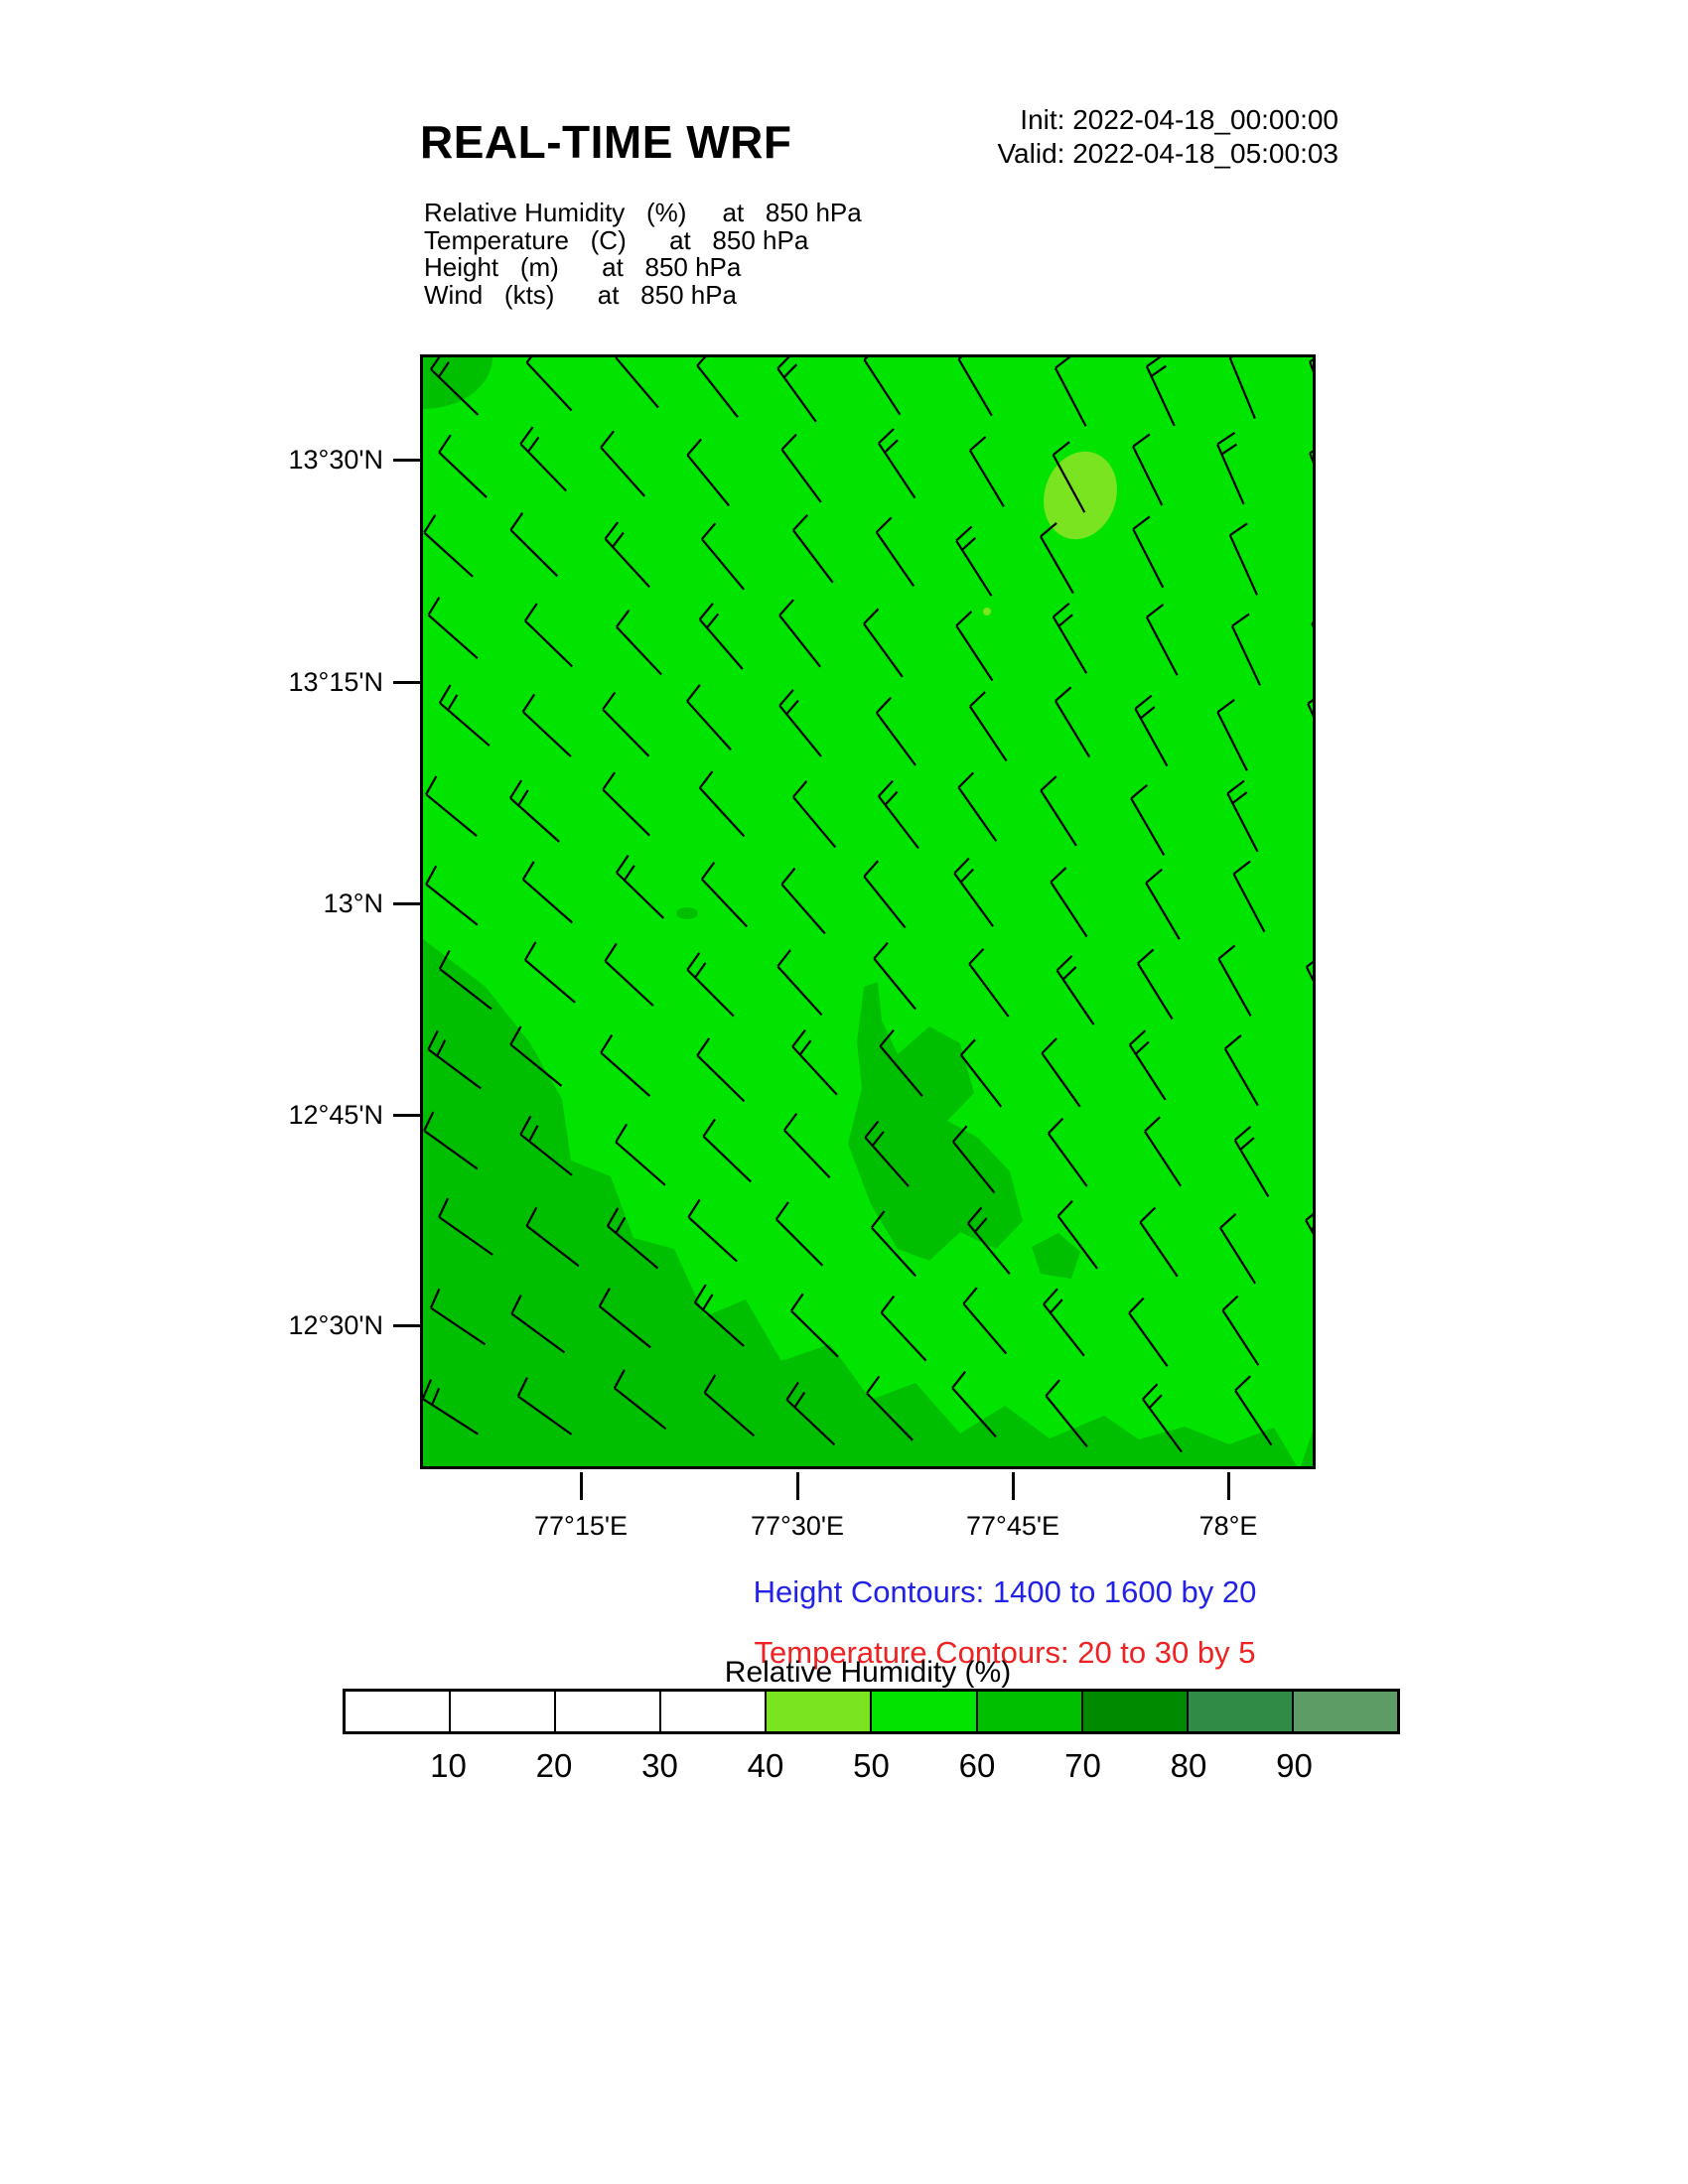 The height and width of the screenshot is (2184, 1688). What do you see at coordinates (353, 903) in the screenshot?
I see `lat-tick-label: 13°N` at bounding box center [353, 903].